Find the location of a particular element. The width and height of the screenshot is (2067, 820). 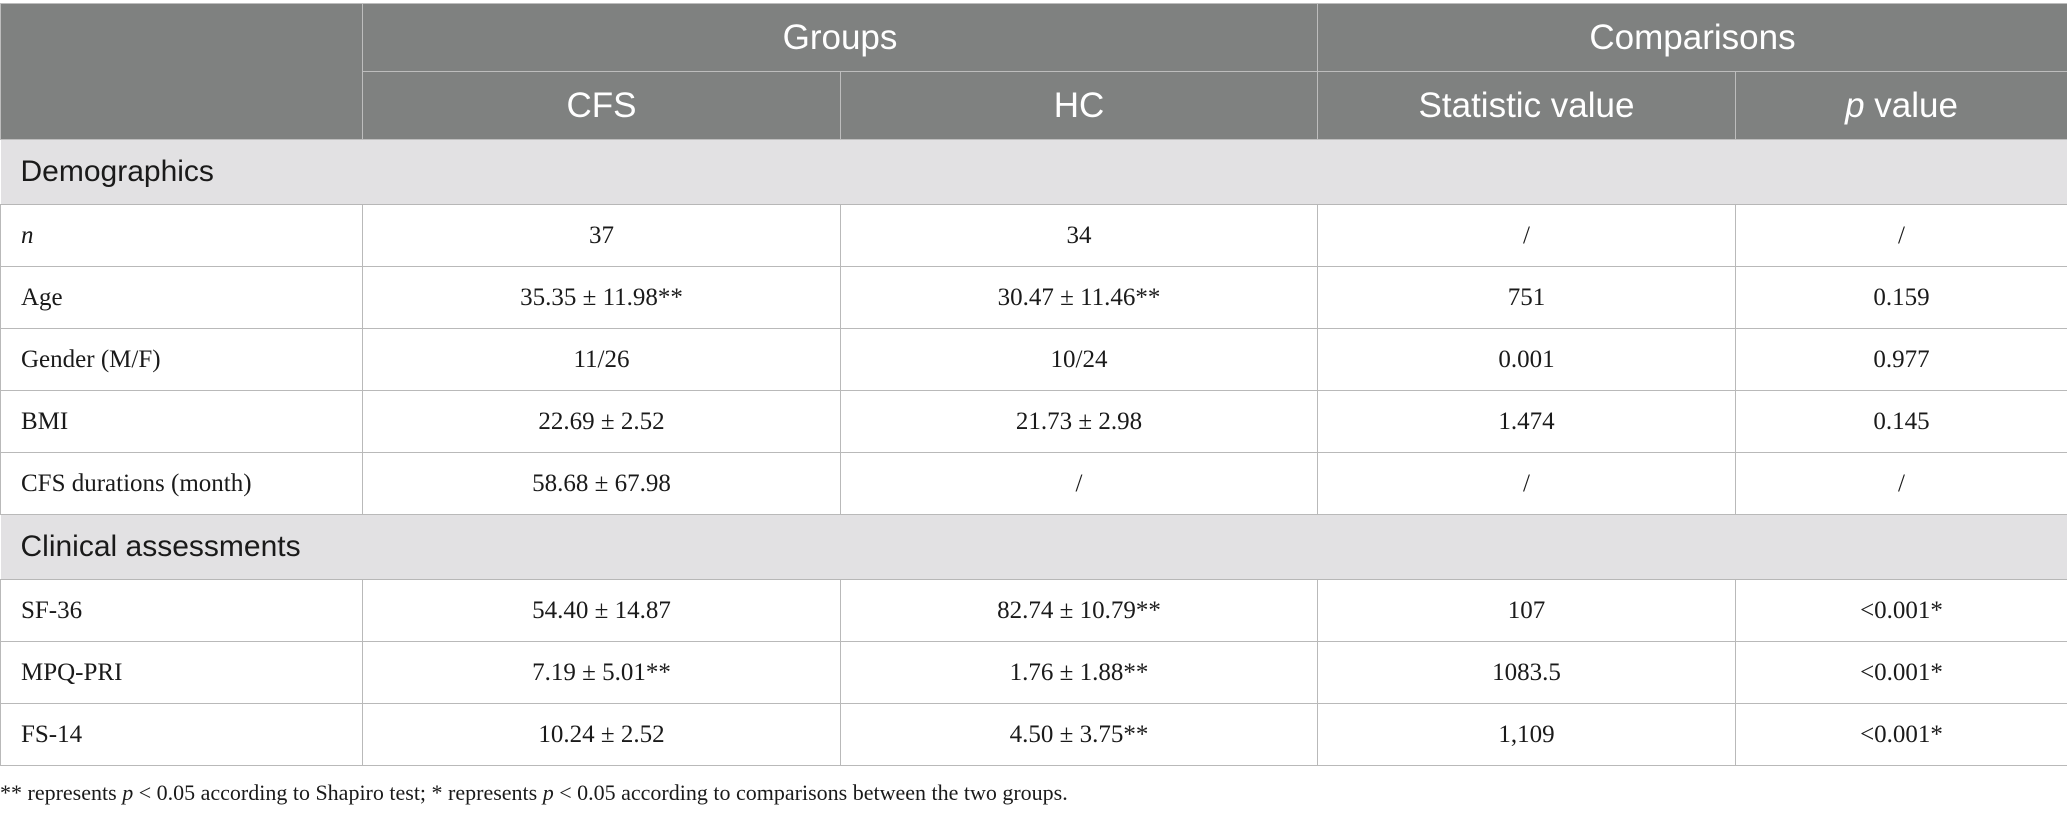

table-row: Gender (M/F) 11/26 10/24 0.001 0.977 is located at coordinates (1033, 359).